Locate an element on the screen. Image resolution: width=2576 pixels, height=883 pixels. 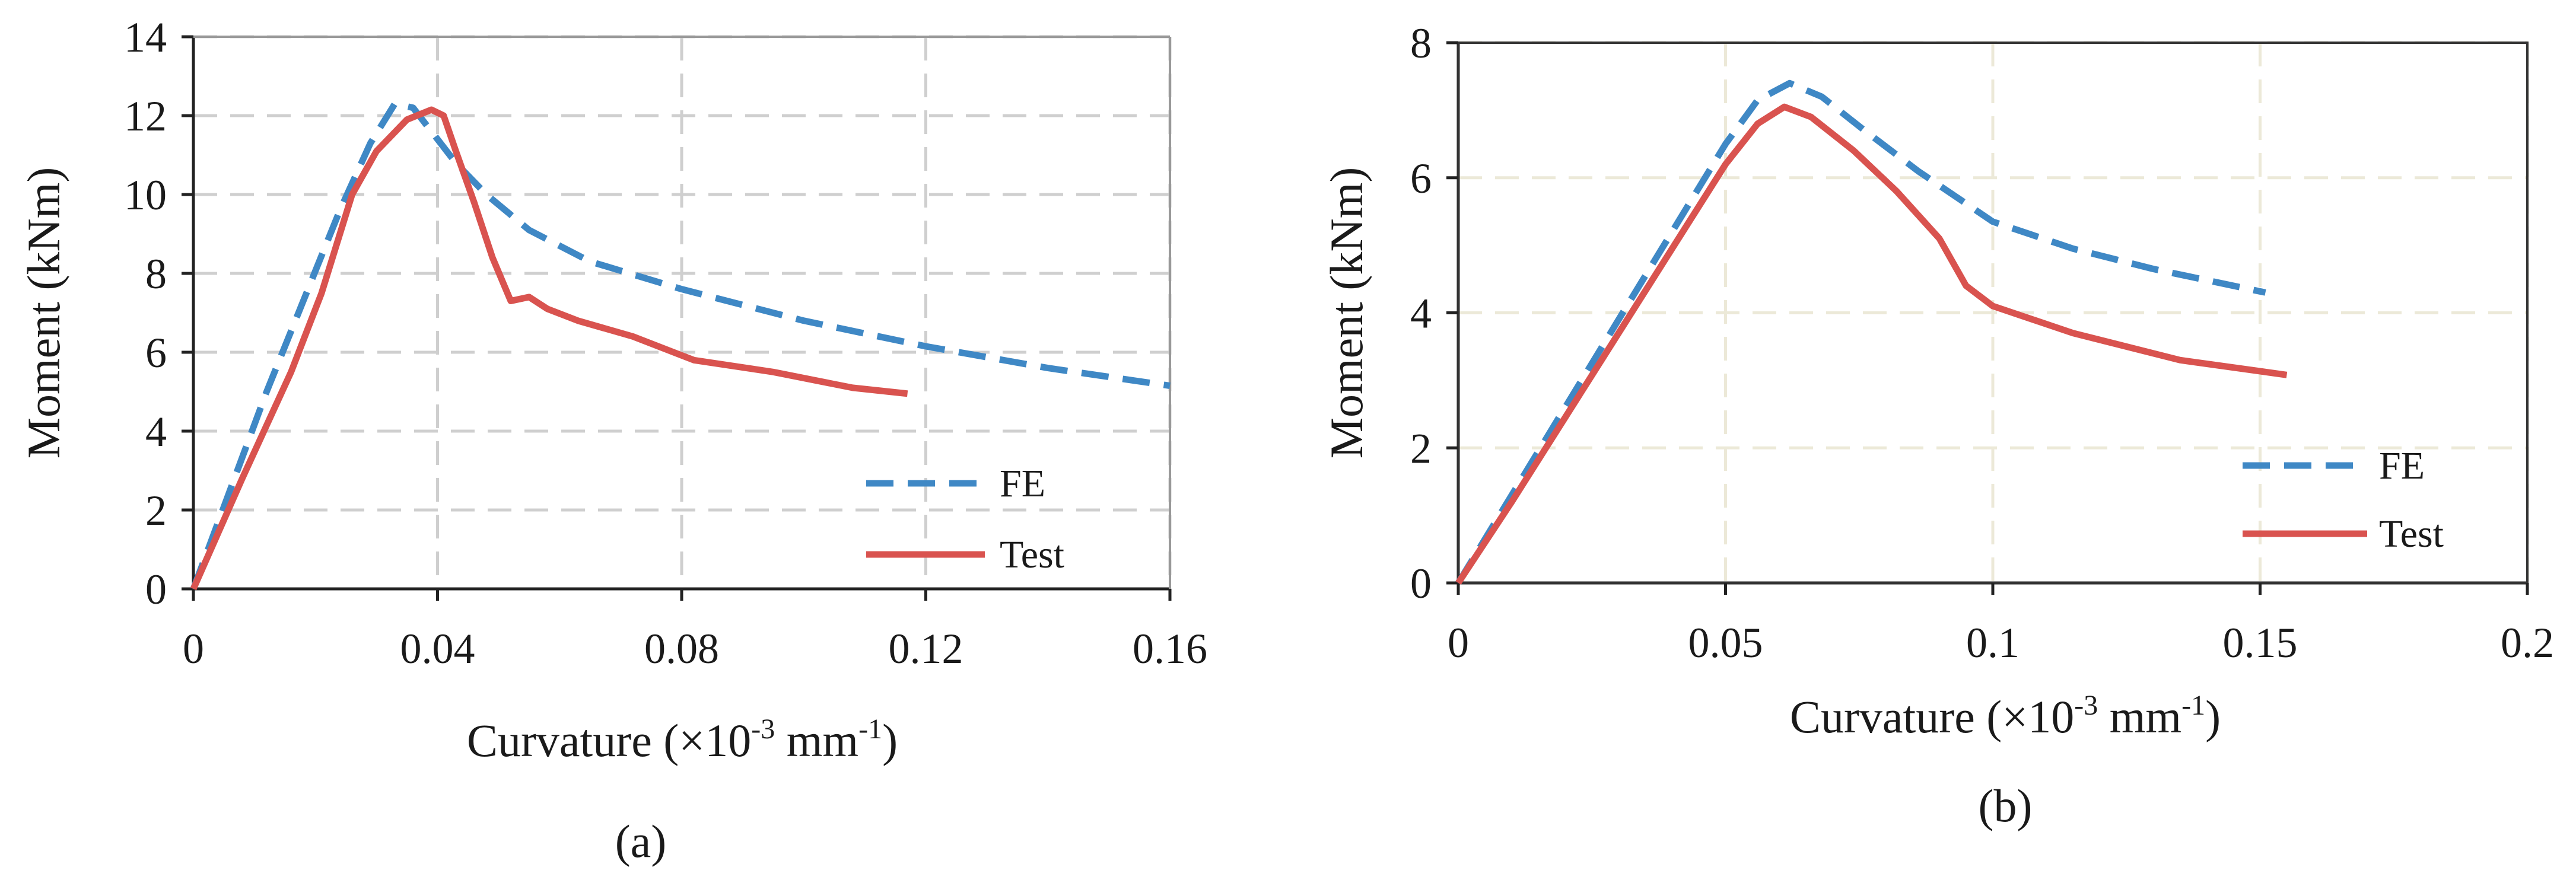
y-tick-label: 10 is located at coordinates (145, 195).